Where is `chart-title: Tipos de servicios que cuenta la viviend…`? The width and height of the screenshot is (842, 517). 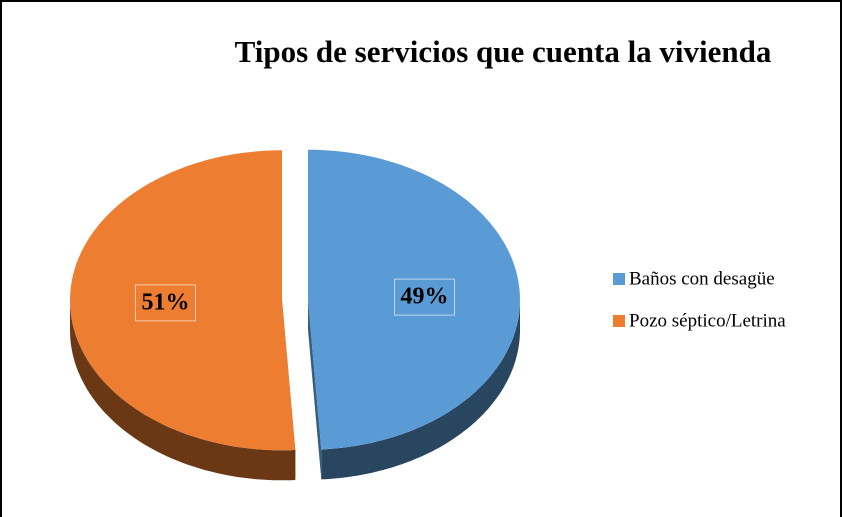 chart-title: Tipos de servicios que cuenta la viviend… is located at coordinates (503, 51).